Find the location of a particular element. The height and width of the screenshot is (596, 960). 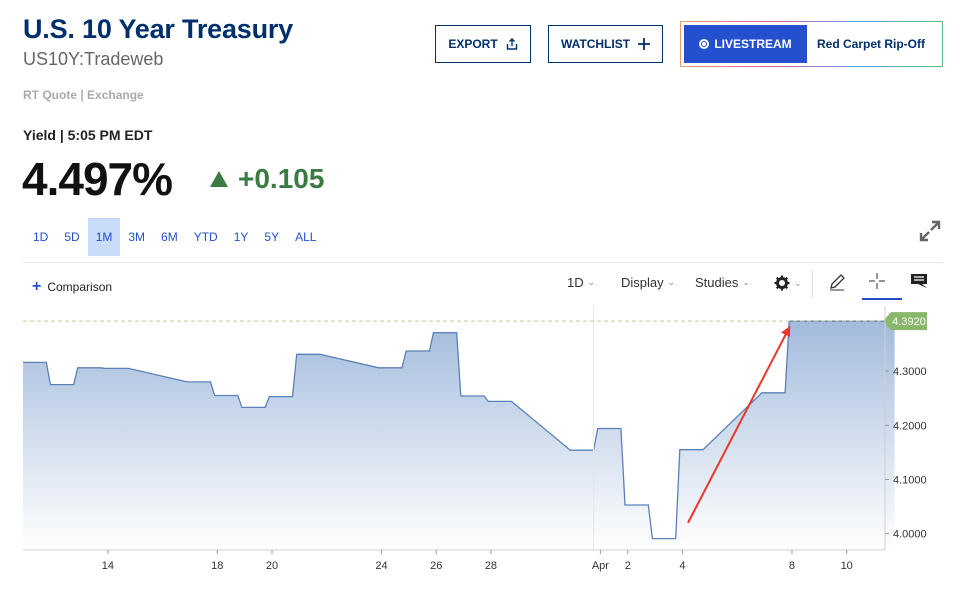

pencil-icon is located at coordinates (837, 282).